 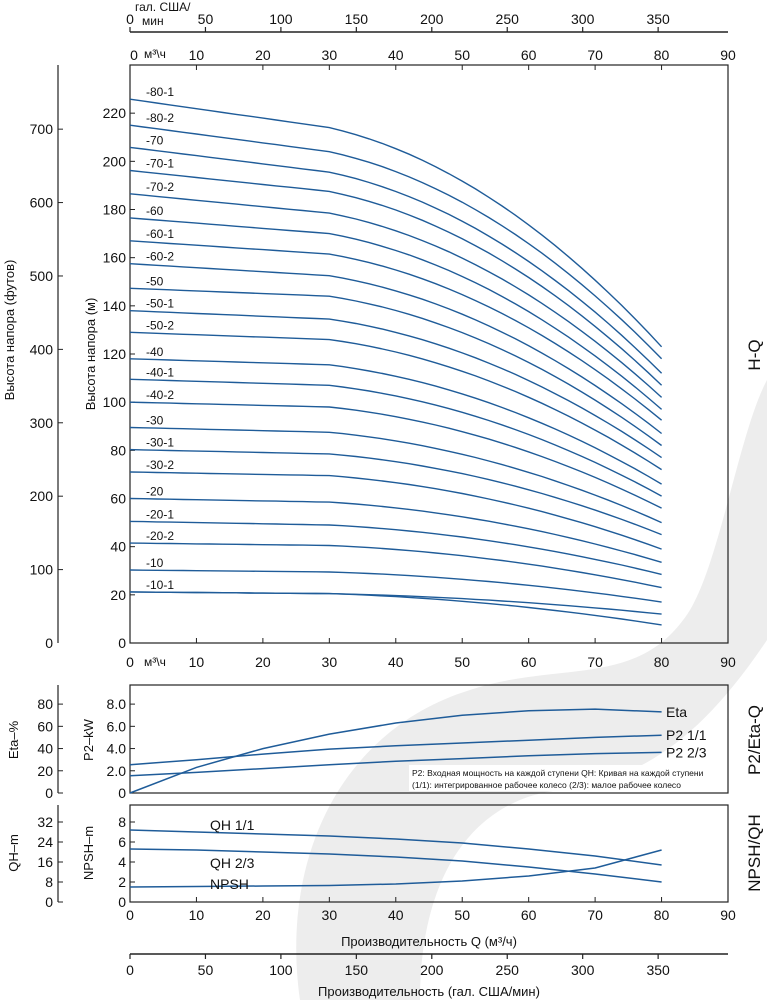 I want to click on hq-xtick-label: 70, so click(x=595, y=662).